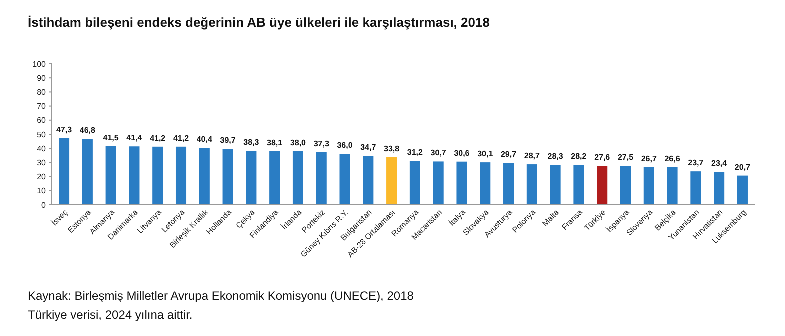 This screenshot has width=785, height=336. I want to click on text: Türkiye verisi, 2024 yılına aittir., so click(110, 315).